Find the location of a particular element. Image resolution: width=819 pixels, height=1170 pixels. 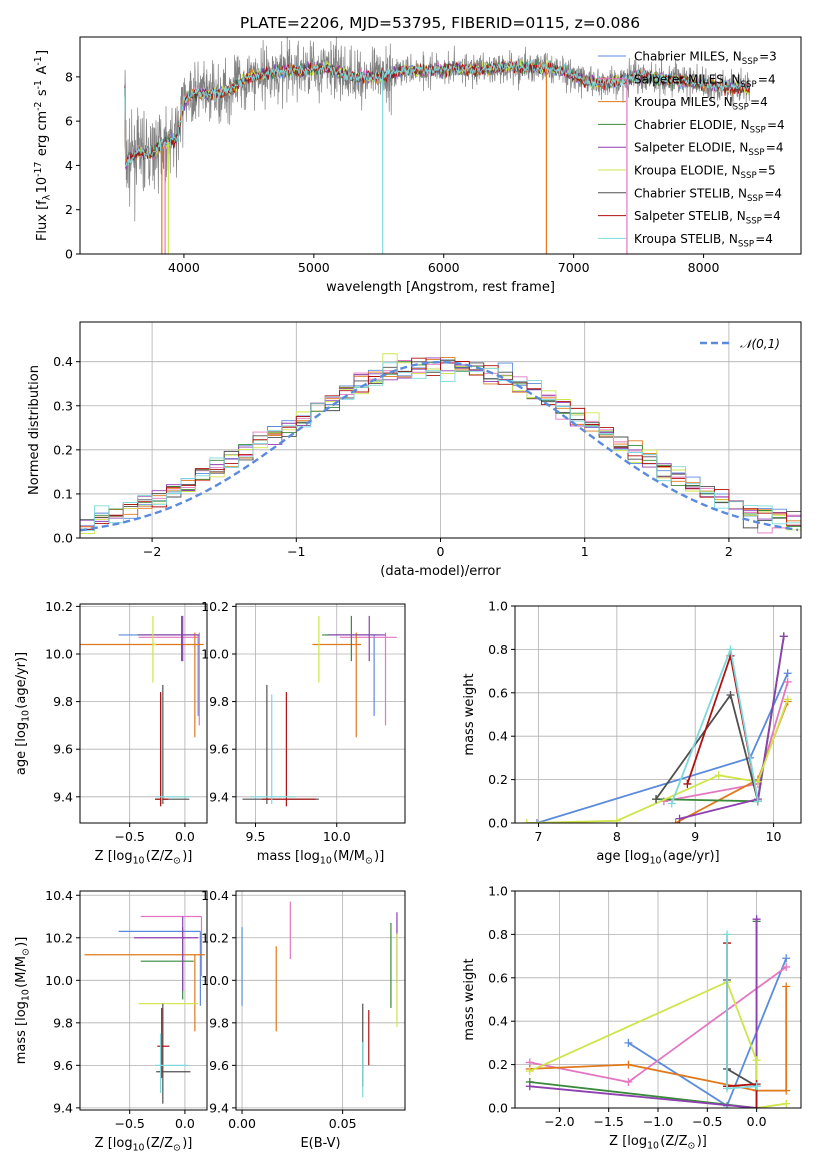

y-tick-label: 4 is located at coordinates (69, 165).